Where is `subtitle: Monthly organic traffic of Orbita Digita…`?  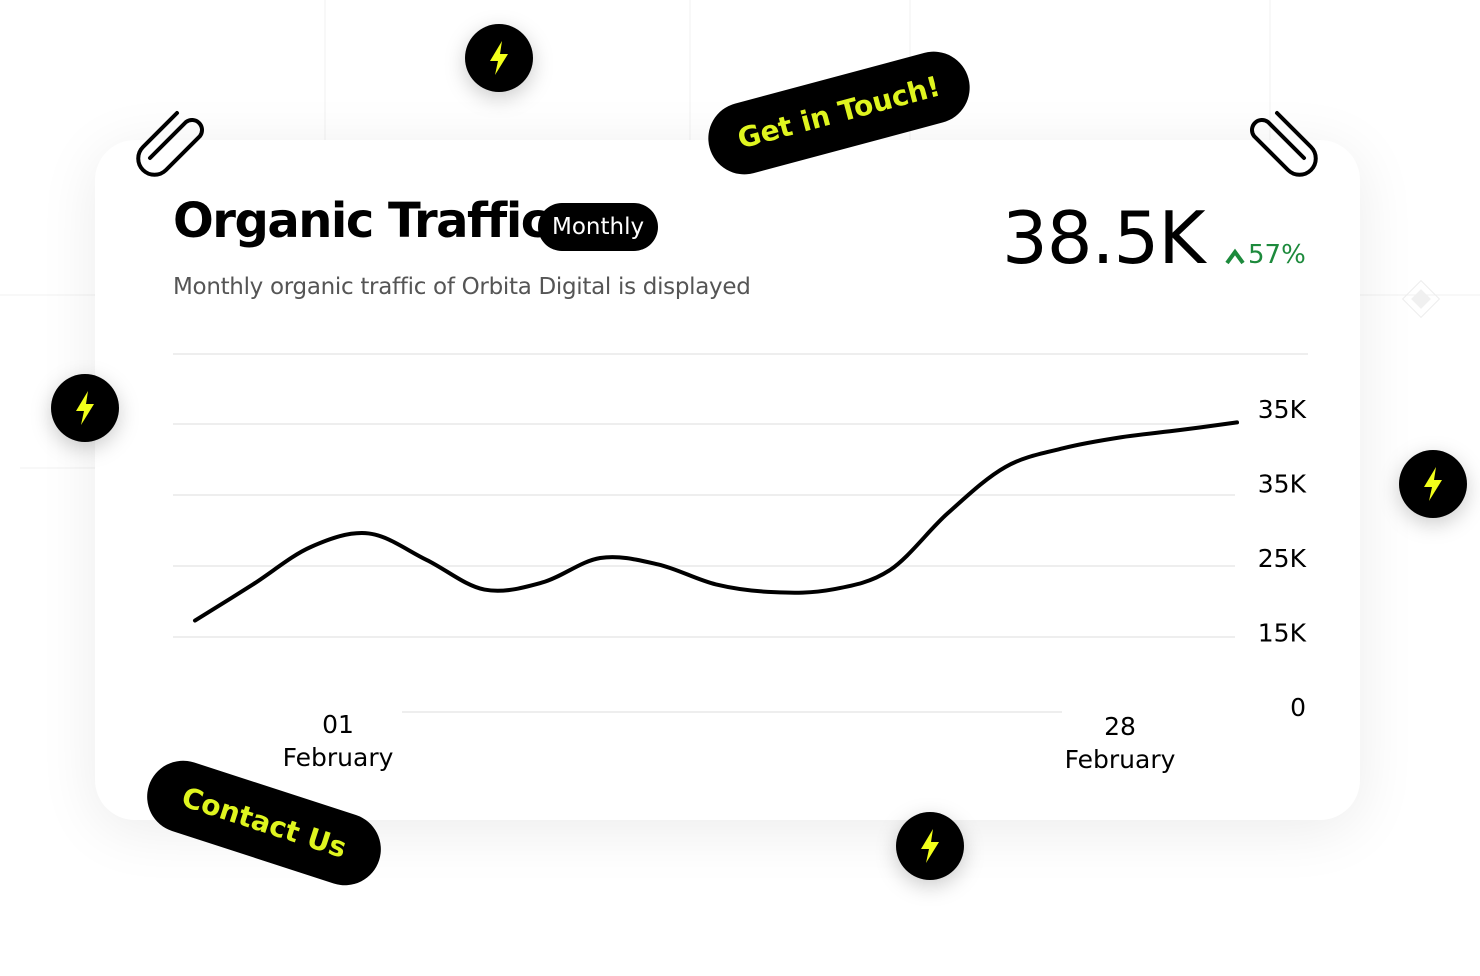
subtitle: Monthly organic traffic of Orbita Digita… is located at coordinates (462, 287).